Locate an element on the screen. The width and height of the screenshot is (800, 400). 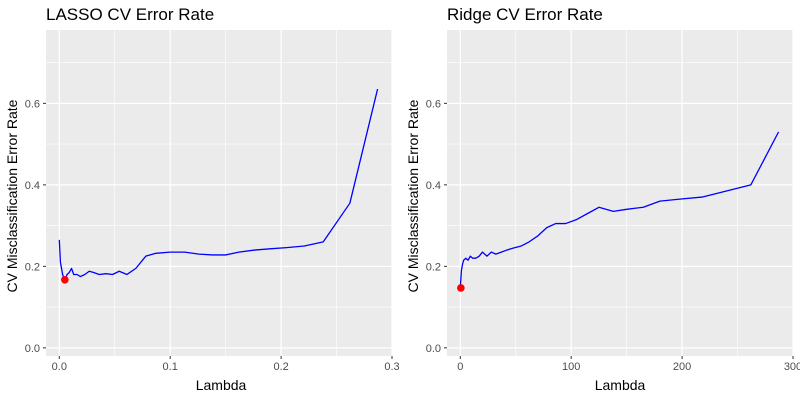
x-tick-label: 100 is located at coordinates (571, 367).